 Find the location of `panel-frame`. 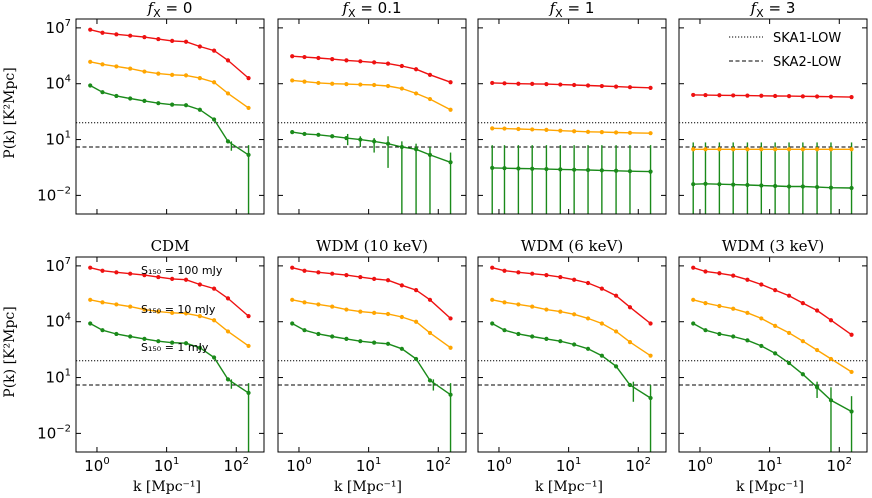

panel-frame is located at coordinates (170, 354).